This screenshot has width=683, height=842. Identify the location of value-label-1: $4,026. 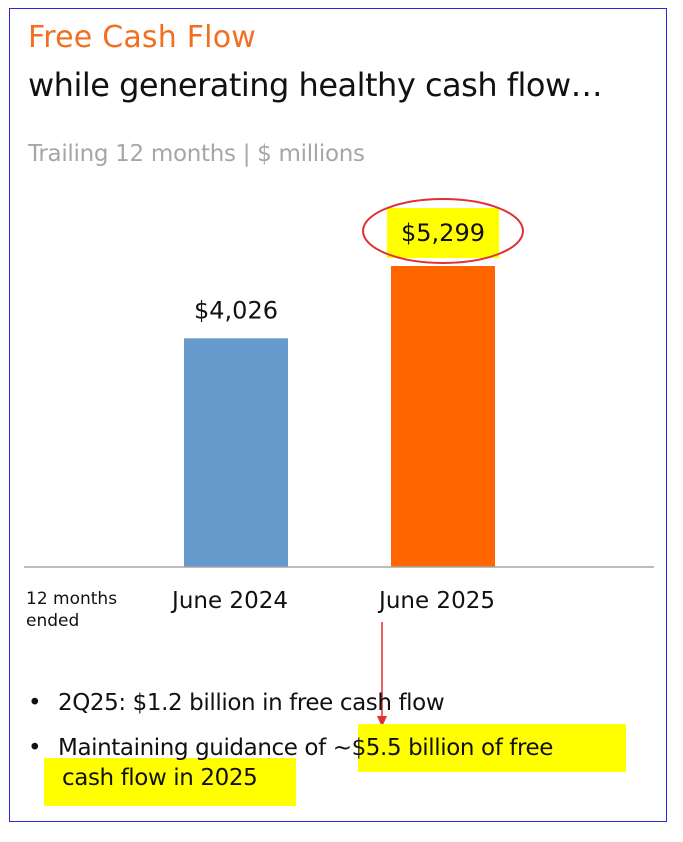
(236, 310).